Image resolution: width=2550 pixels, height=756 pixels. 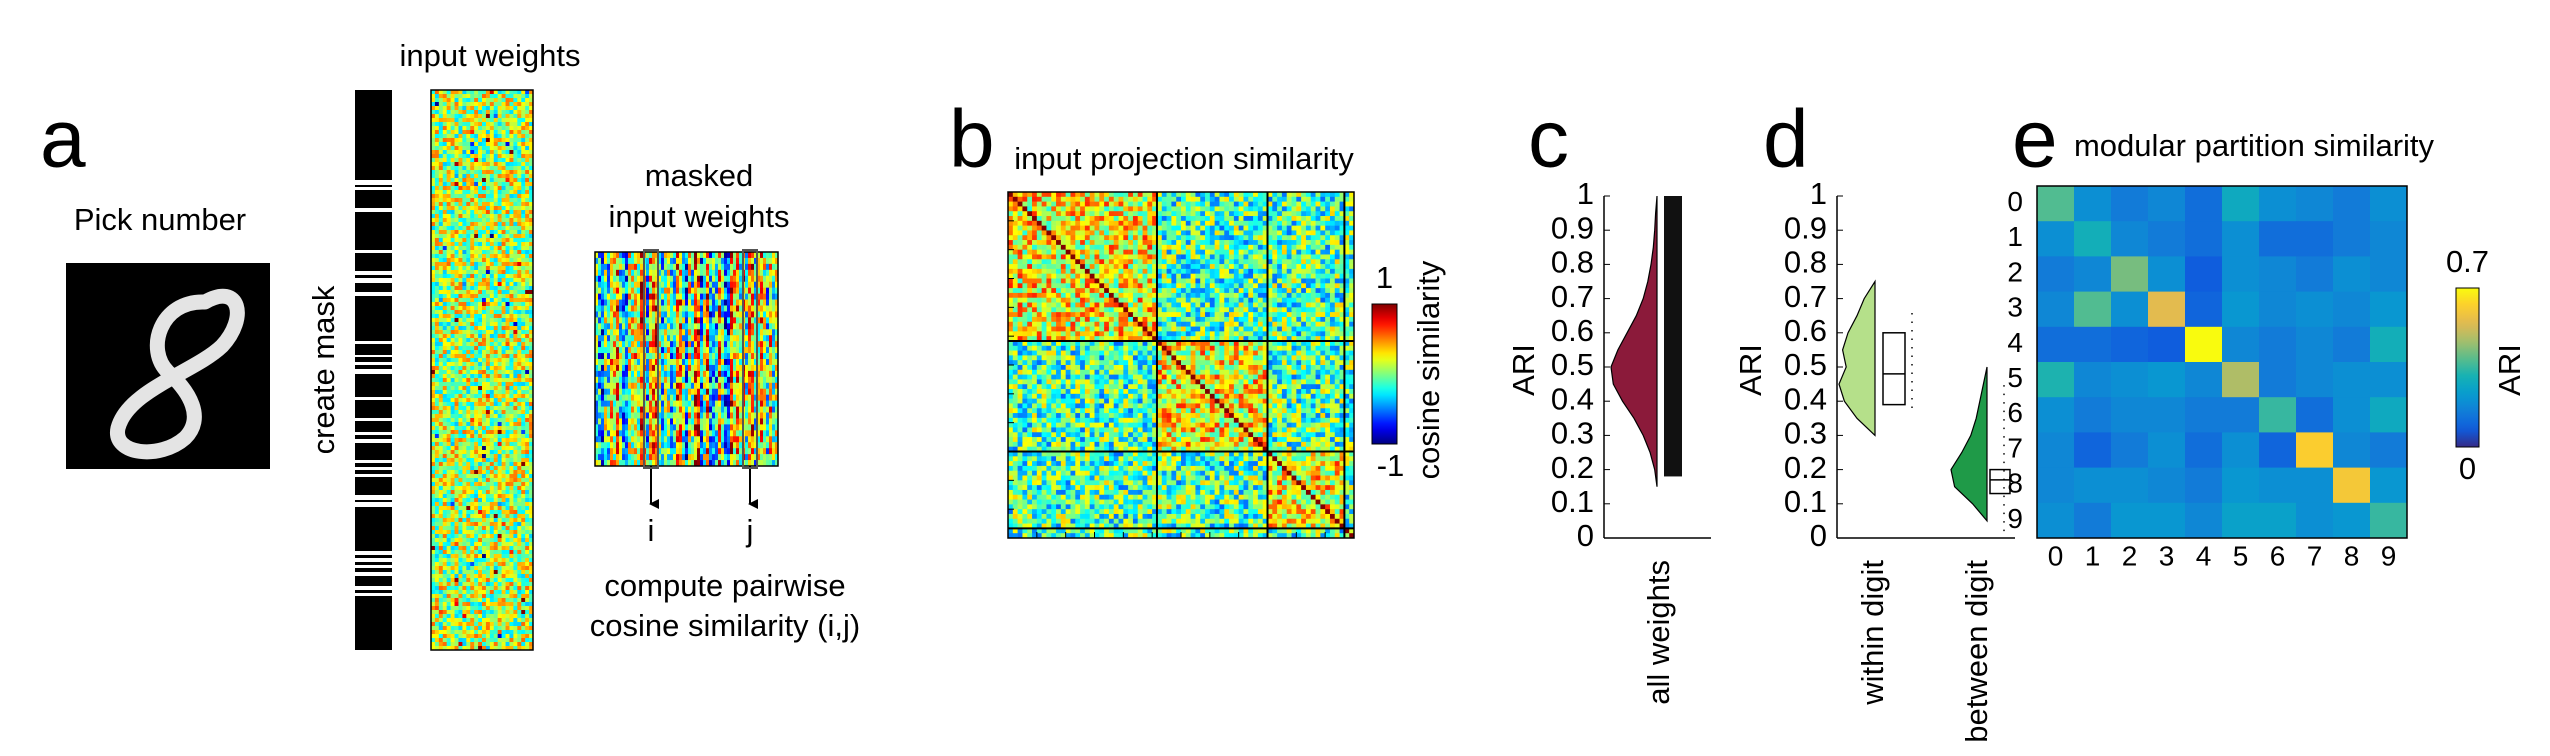 What do you see at coordinates (63, 139) in the screenshot?
I see `panel-label: a` at bounding box center [63, 139].